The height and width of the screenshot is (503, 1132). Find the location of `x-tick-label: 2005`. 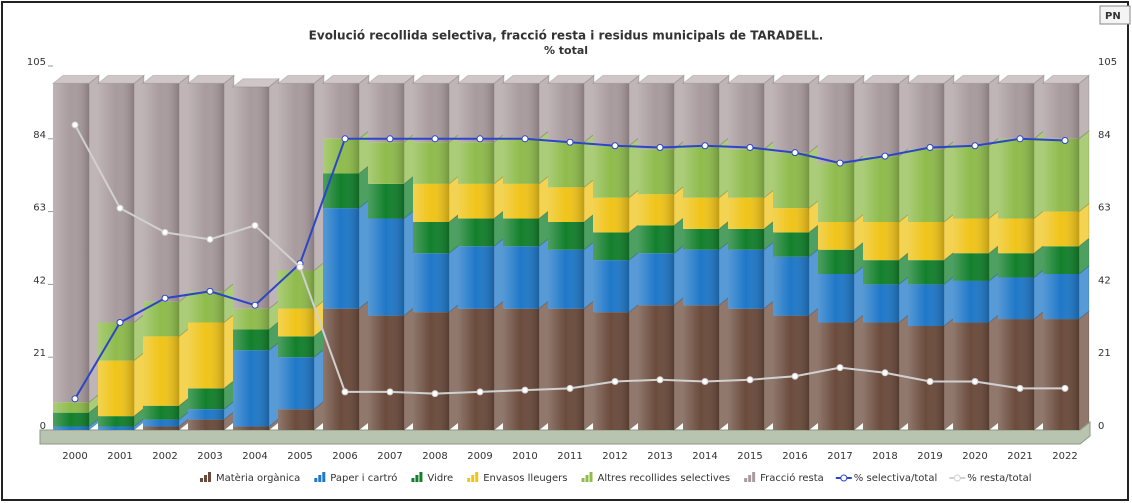

x-tick-label: 2005 is located at coordinates (299, 456).